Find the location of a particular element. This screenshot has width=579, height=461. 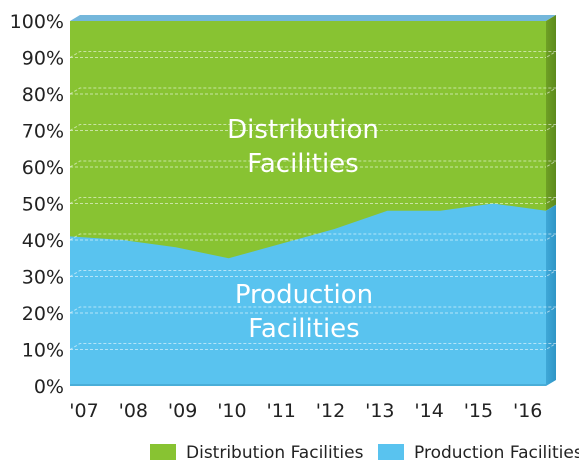

distribution-area-label-line-2: Facilities is located at coordinates (302, 164).